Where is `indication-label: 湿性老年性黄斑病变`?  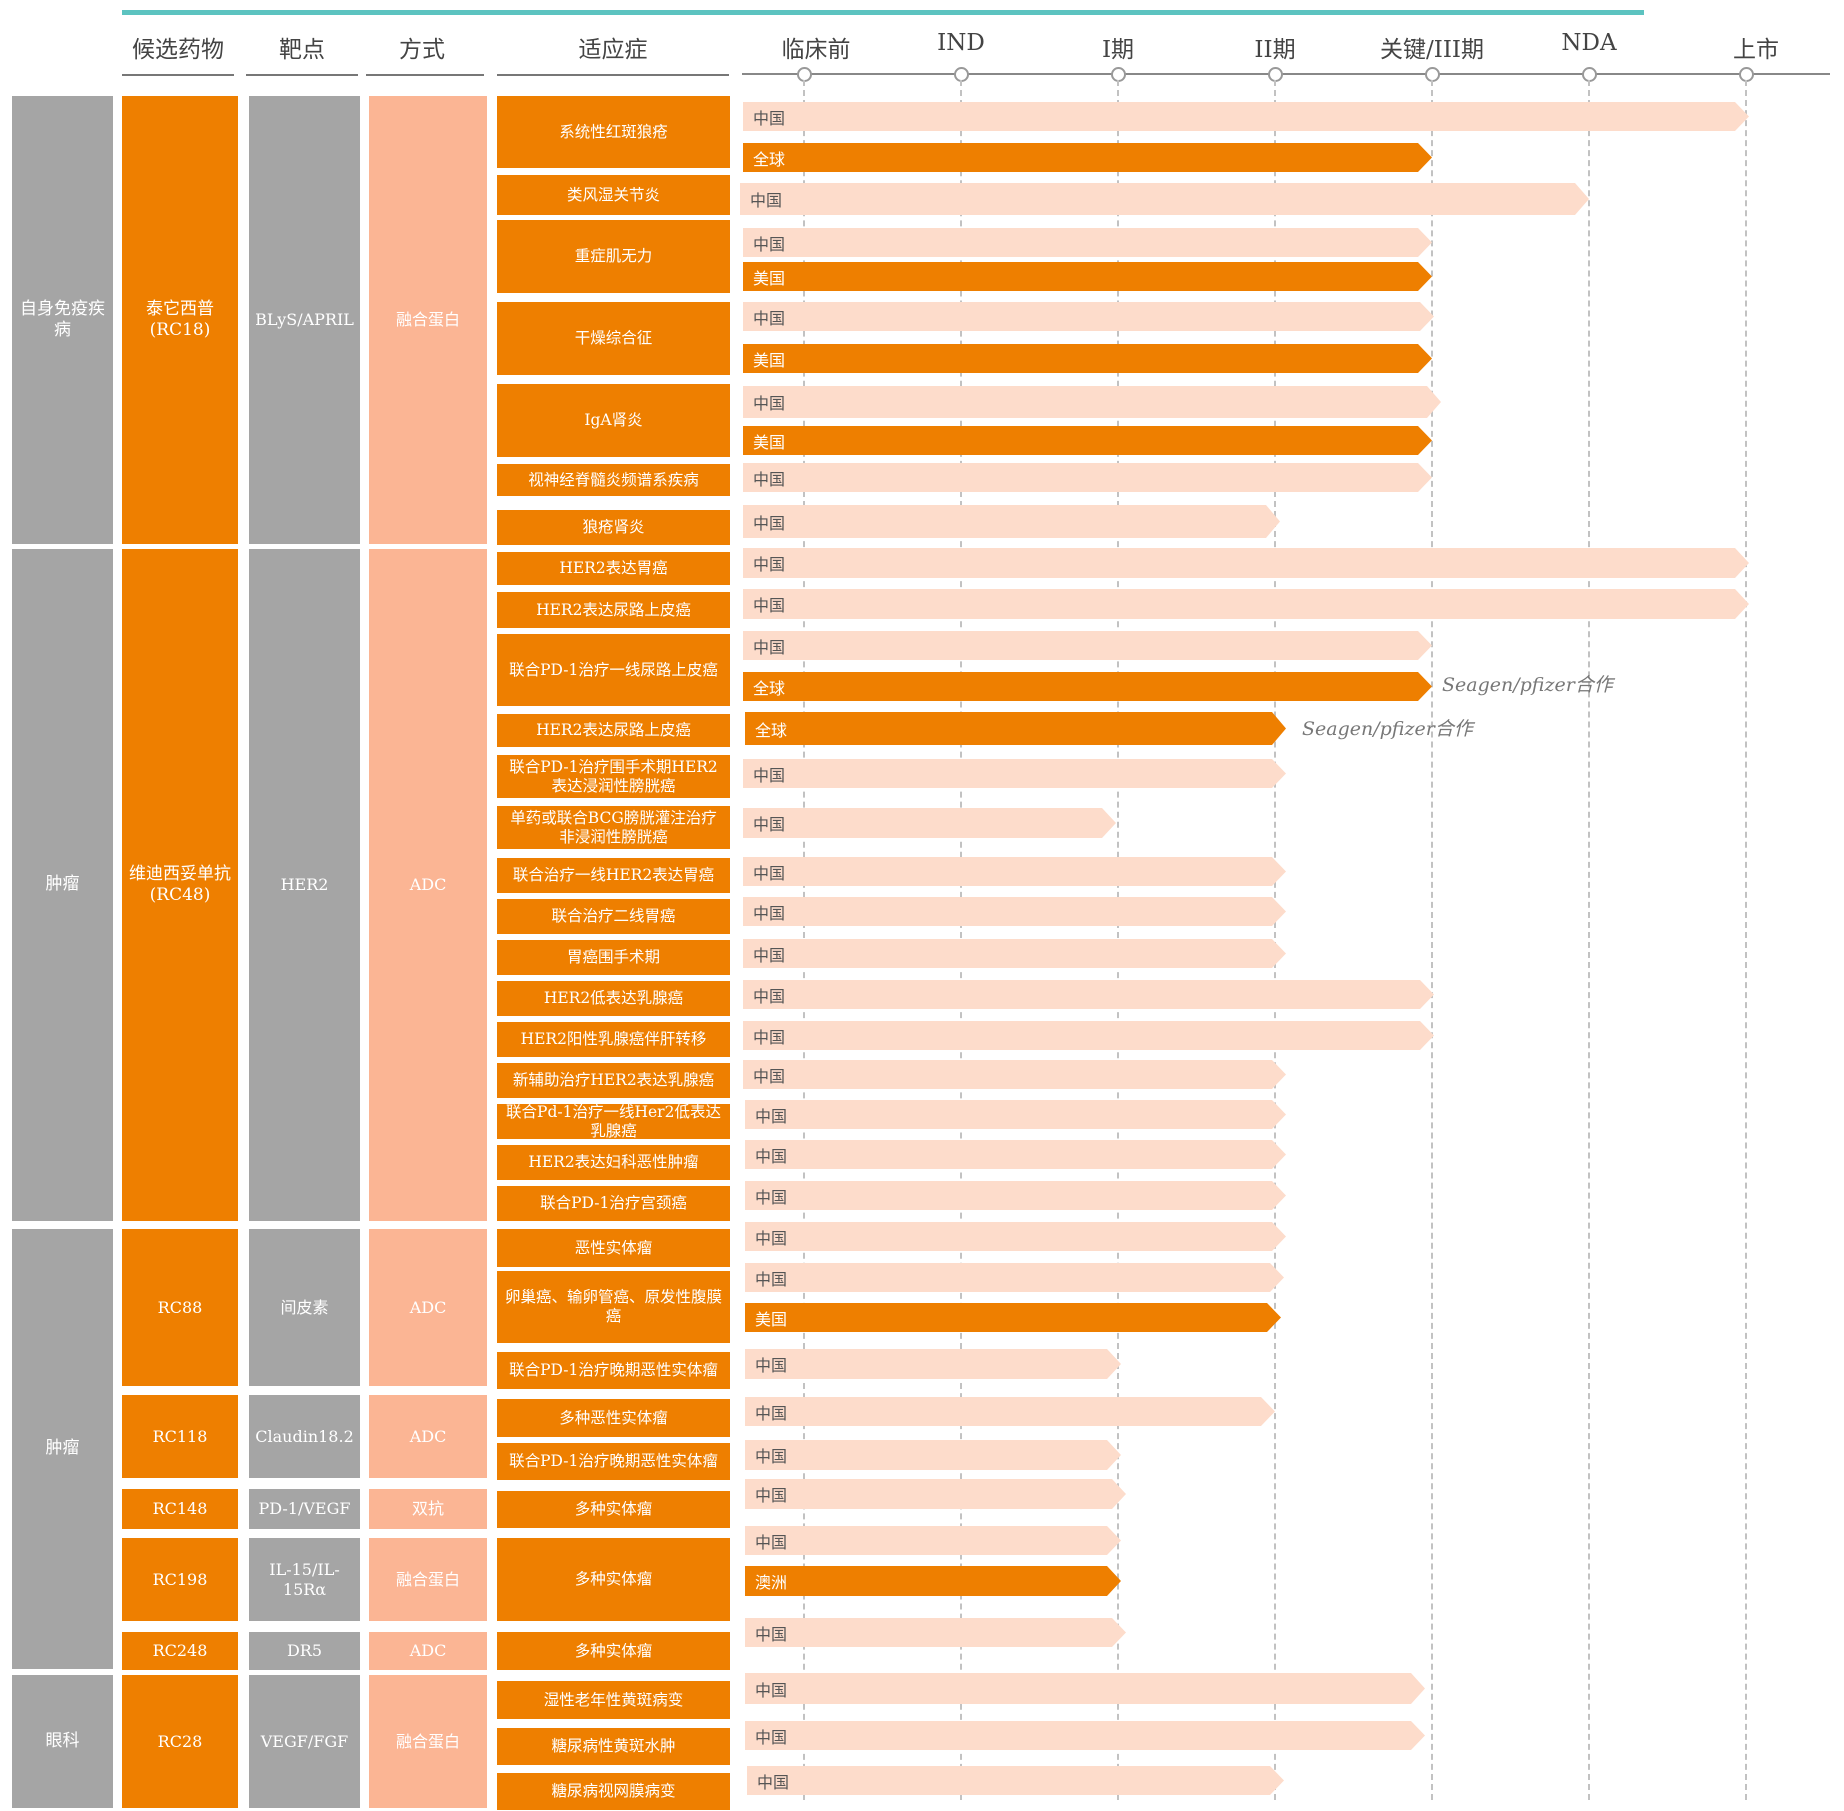 indication-label: 湿性老年性黄斑病变 is located at coordinates (613, 1700).